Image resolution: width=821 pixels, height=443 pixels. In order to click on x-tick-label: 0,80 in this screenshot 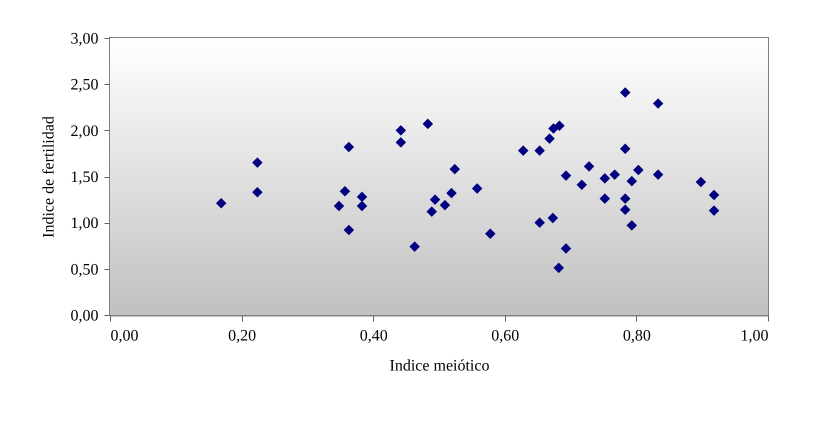, I will do `click(636, 336)`.